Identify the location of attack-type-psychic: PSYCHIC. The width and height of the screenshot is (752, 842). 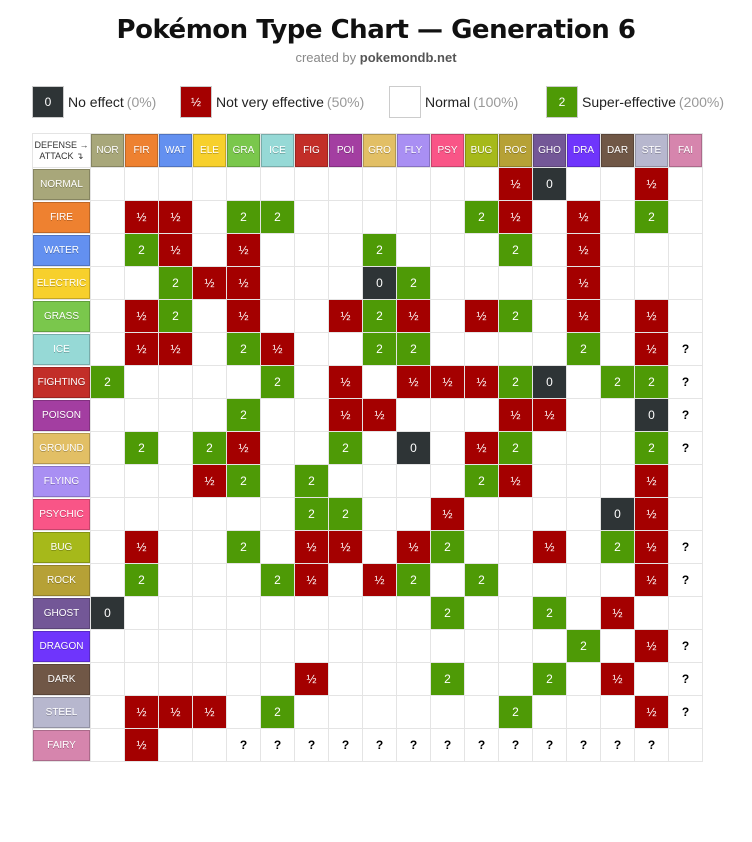
(61, 514).